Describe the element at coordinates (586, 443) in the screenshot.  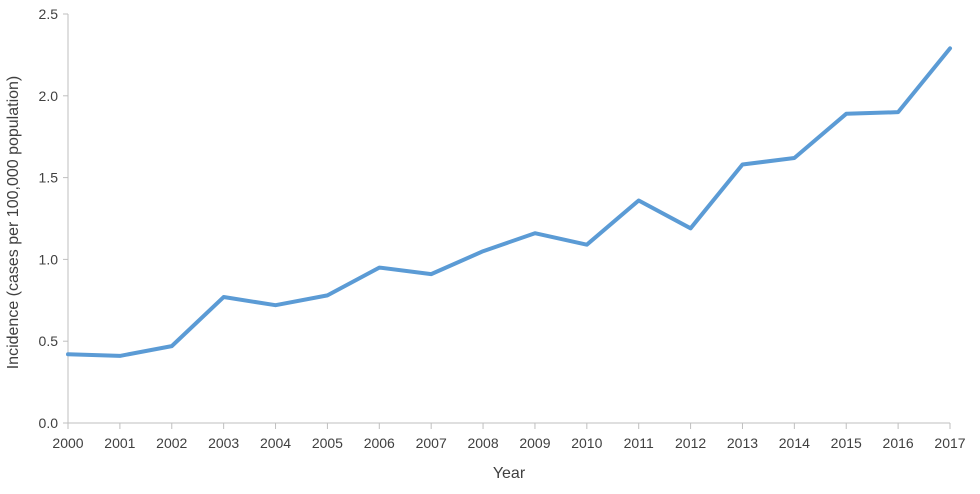
I see `x-tick-label: 2010` at that location.